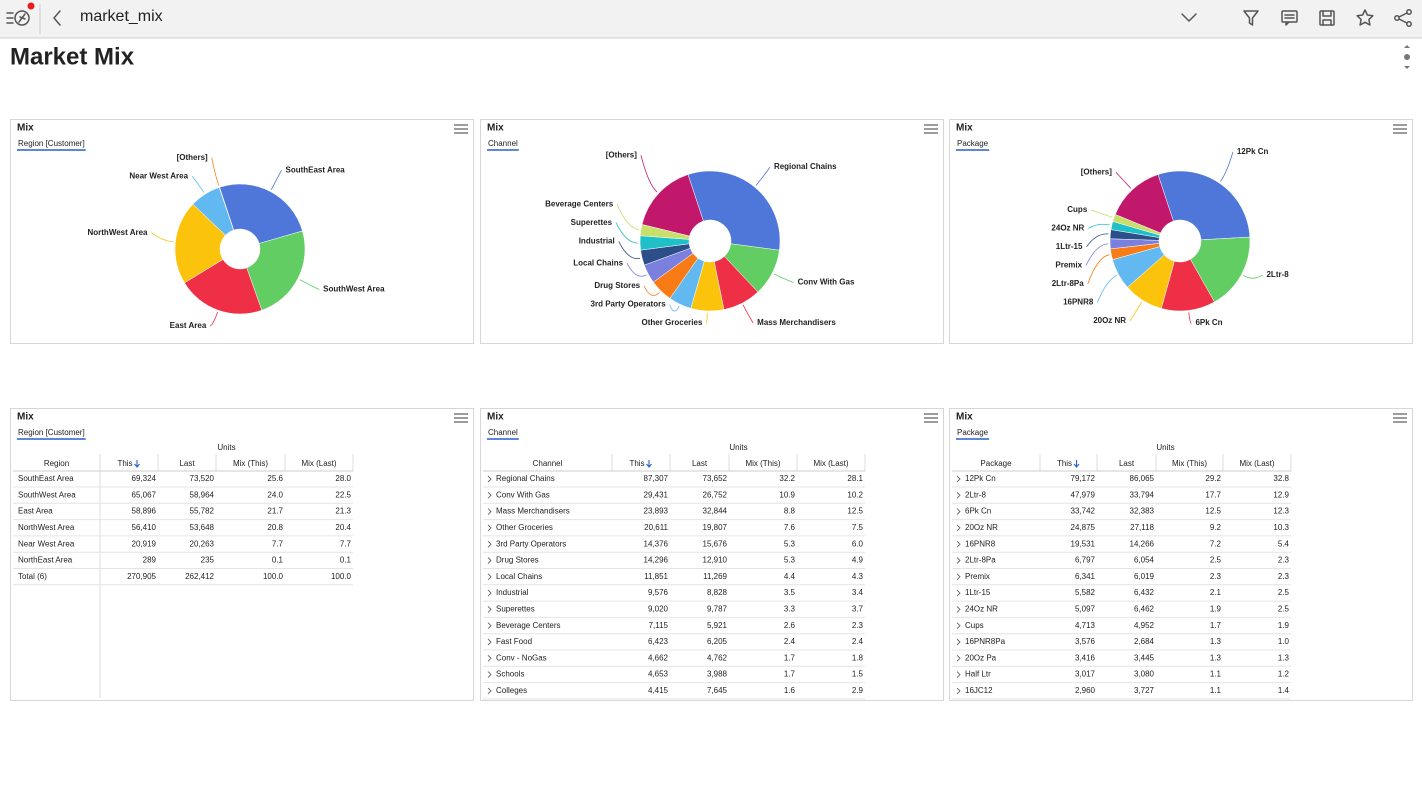  I want to click on cell-value: 21.7, so click(275, 511).